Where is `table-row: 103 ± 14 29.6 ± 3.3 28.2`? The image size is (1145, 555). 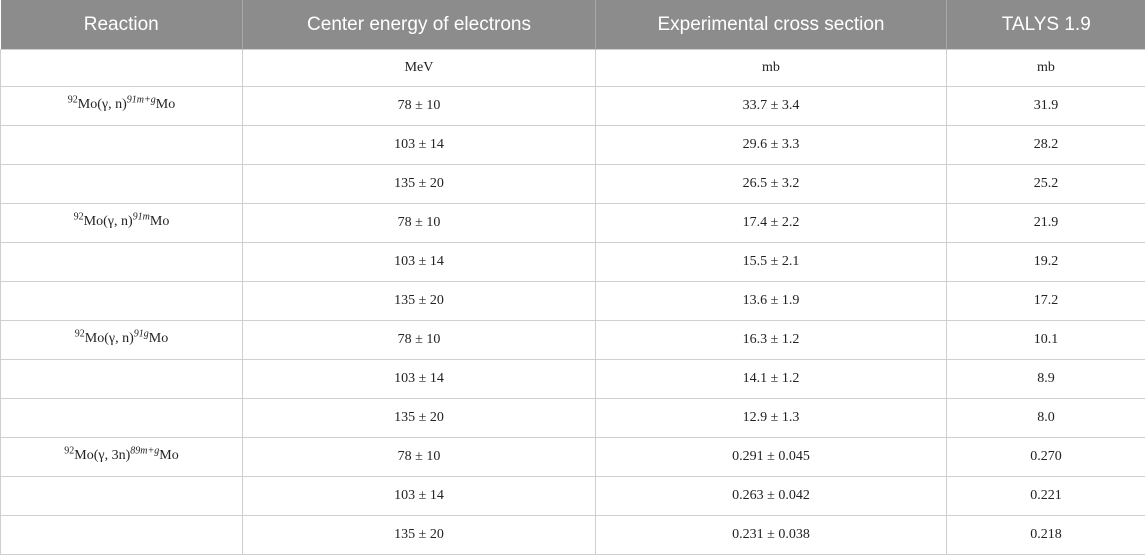 table-row: 103 ± 14 29.6 ± 3.3 28.2 is located at coordinates (573, 145).